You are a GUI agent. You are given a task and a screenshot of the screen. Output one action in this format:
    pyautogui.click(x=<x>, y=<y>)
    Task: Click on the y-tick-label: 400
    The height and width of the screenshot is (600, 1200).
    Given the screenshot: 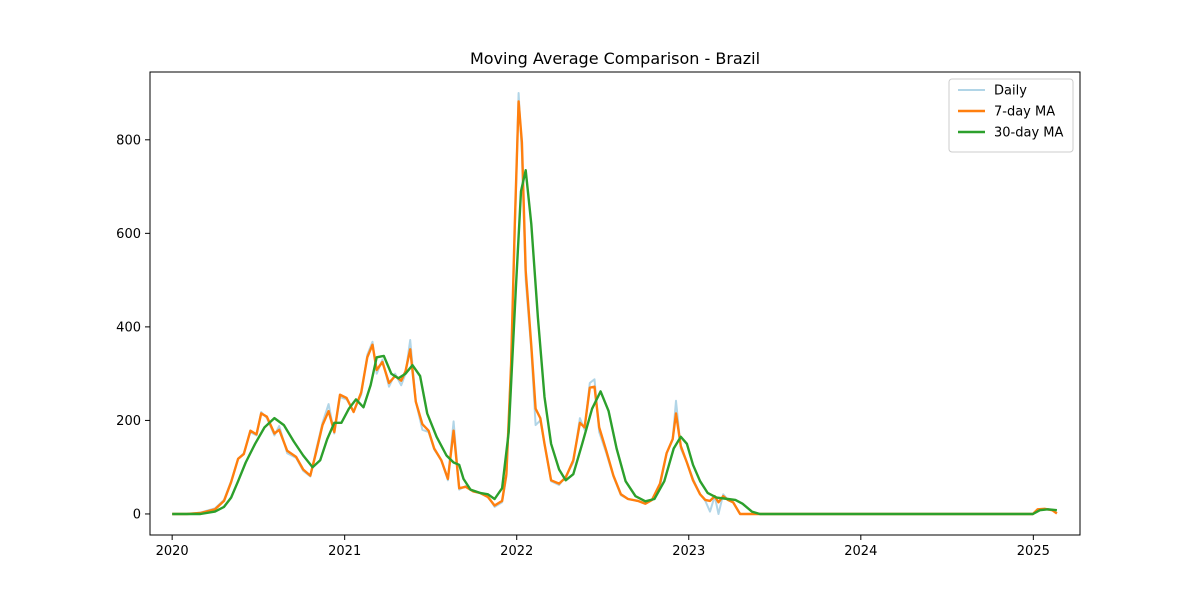 What is the action you would take?
    pyautogui.click(x=128, y=327)
    